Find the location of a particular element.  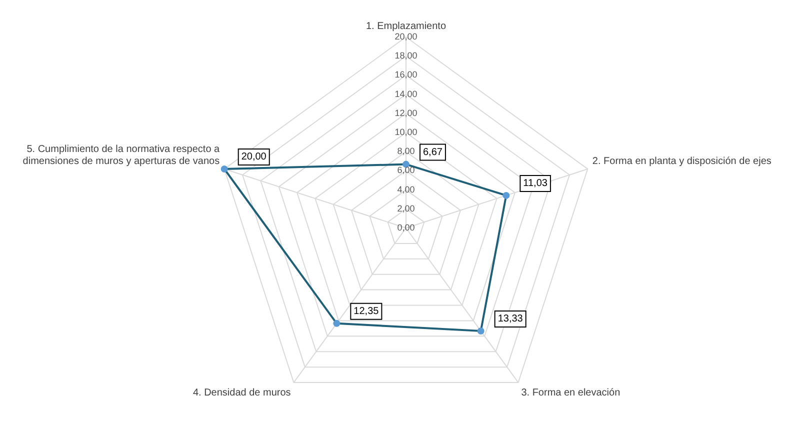

y-tick-label: 14,00 is located at coordinates (406, 93).